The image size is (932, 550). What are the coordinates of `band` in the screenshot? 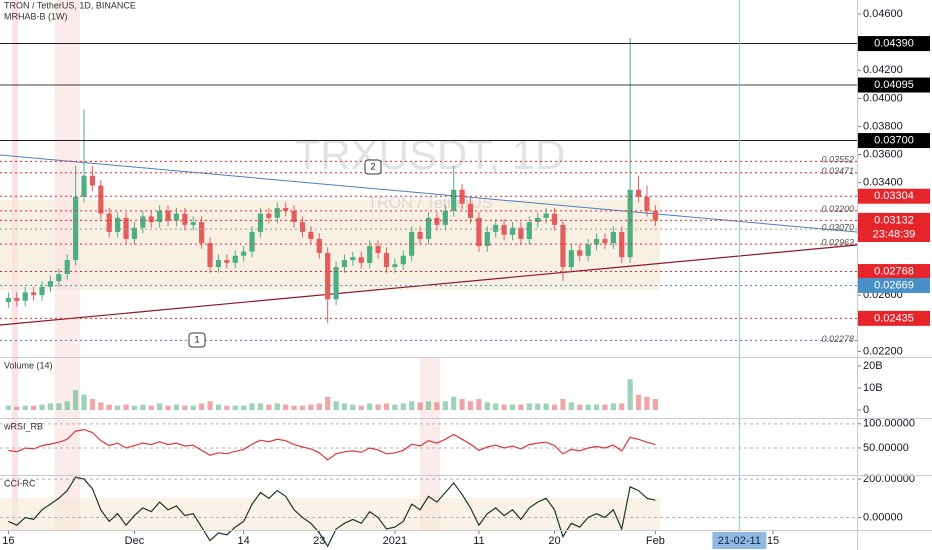 It's located at (568, 514).